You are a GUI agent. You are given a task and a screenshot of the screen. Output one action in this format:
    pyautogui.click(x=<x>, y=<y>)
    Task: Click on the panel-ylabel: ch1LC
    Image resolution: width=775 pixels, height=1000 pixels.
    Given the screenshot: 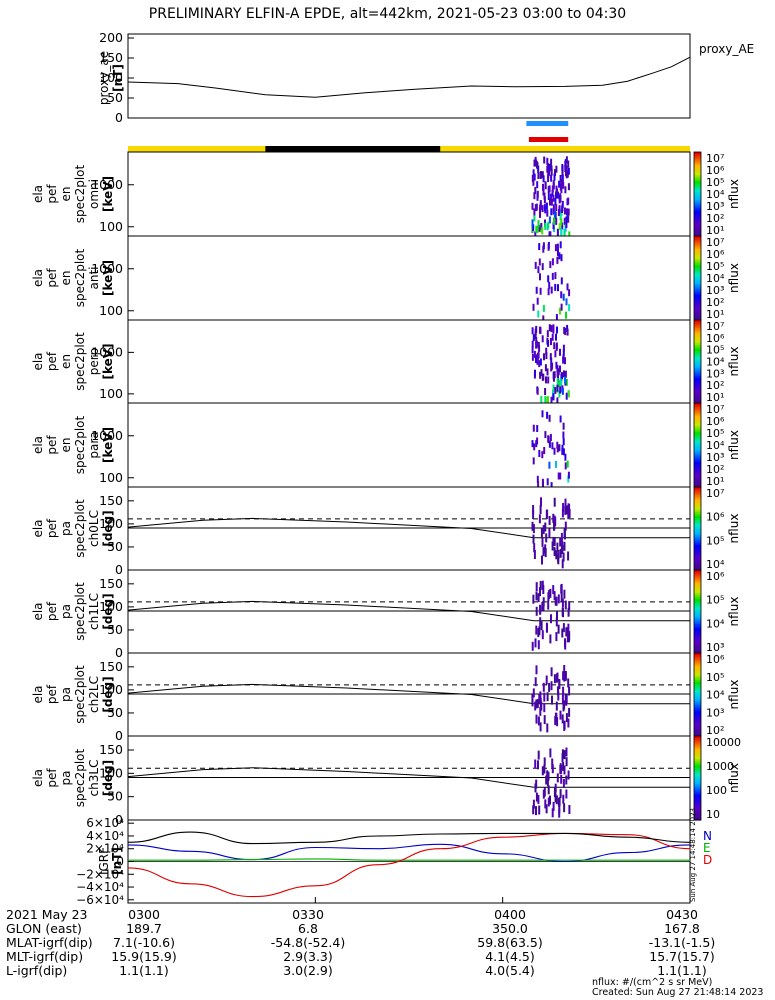 What is the action you would take?
    pyautogui.click(x=94, y=611)
    